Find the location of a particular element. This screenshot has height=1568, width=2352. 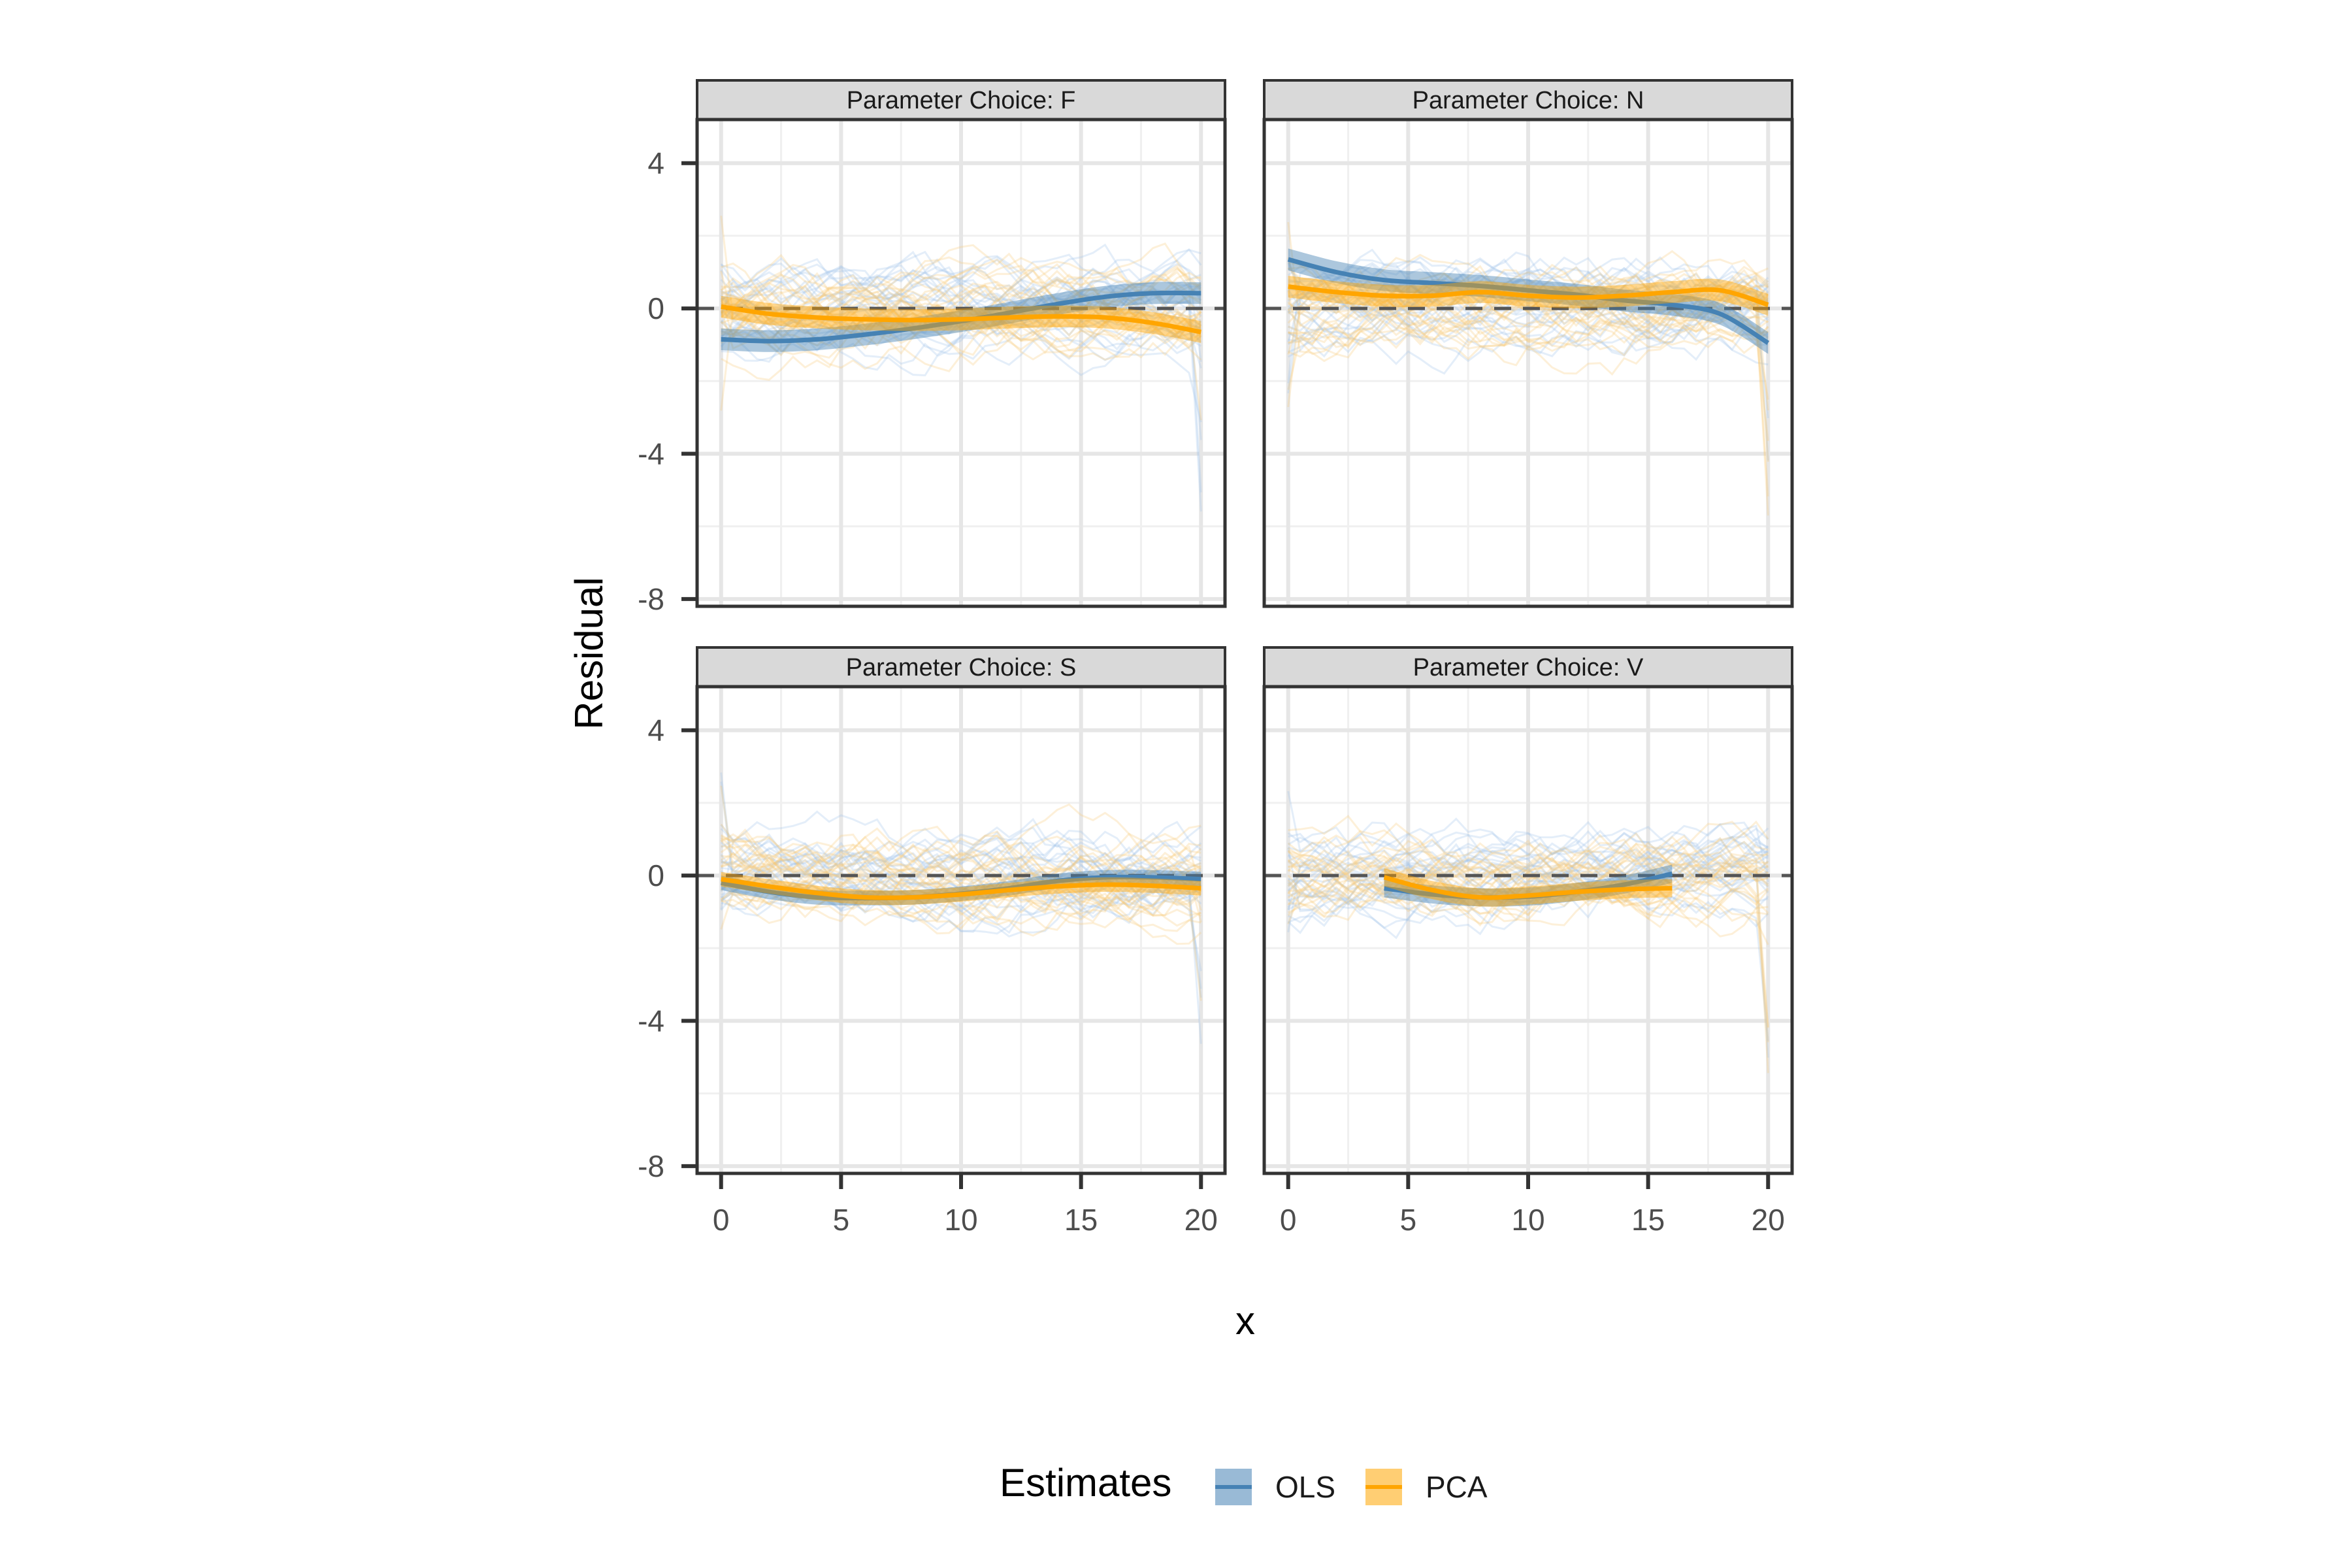

panel-2: Parameter Choice: N is located at coordinates (1528, 343).